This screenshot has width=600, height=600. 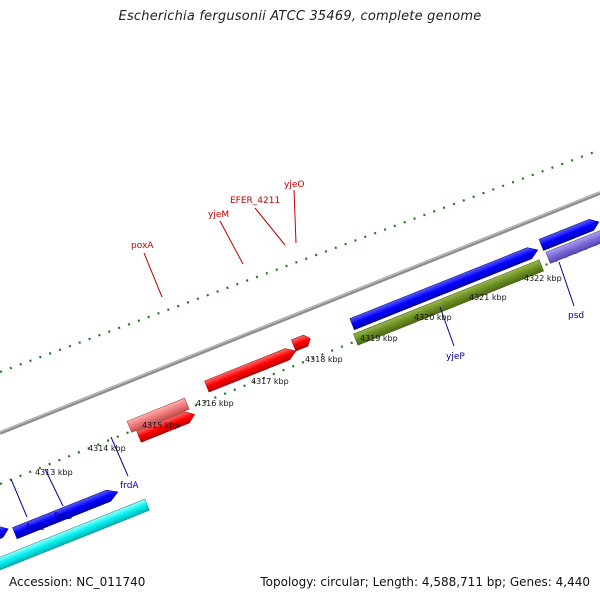 What do you see at coordinates (142, 246) in the screenshot?
I see `gene-label-poxA: poxA` at bounding box center [142, 246].